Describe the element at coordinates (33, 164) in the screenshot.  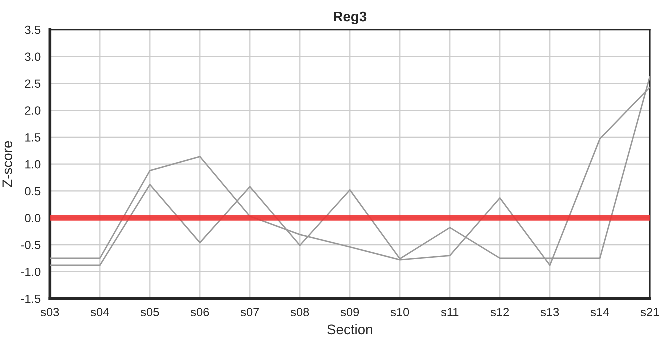
I see `y-tick-label: 1.0` at that location.